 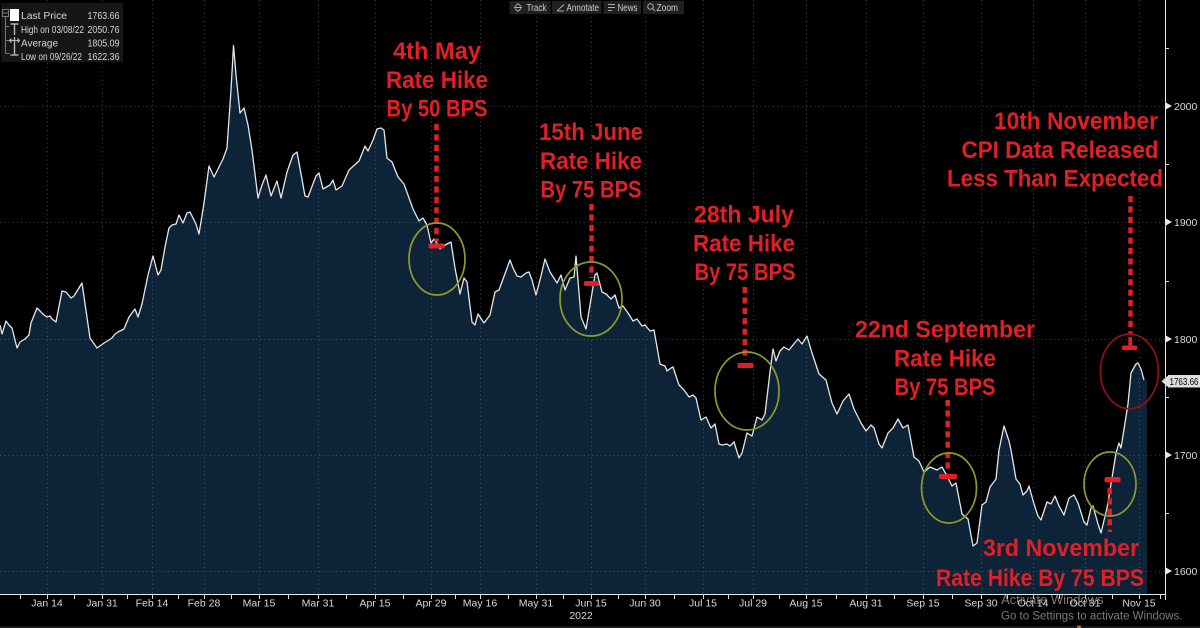 What do you see at coordinates (753, 604) in the screenshot?
I see `svg-text: Jul 29` at bounding box center [753, 604].